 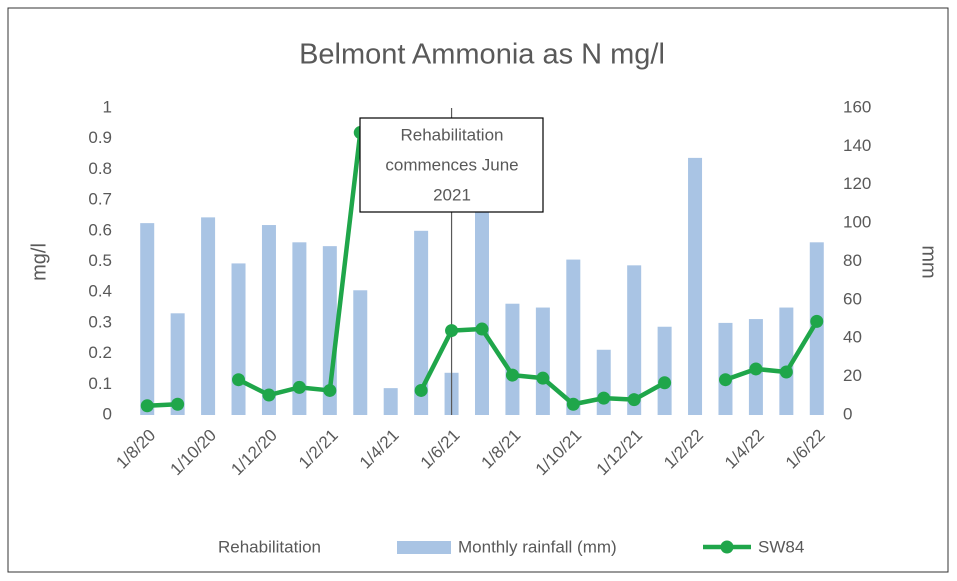 What do you see at coordinates (857, 106) in the screenshot?
I see `y2-tick-label: 160` at bounding box center [857, 106].